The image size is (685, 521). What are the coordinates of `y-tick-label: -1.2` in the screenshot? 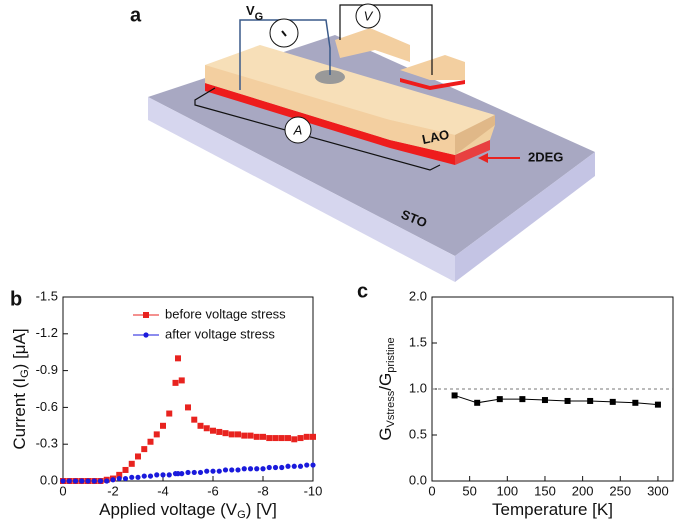 It's located at (47, 332).